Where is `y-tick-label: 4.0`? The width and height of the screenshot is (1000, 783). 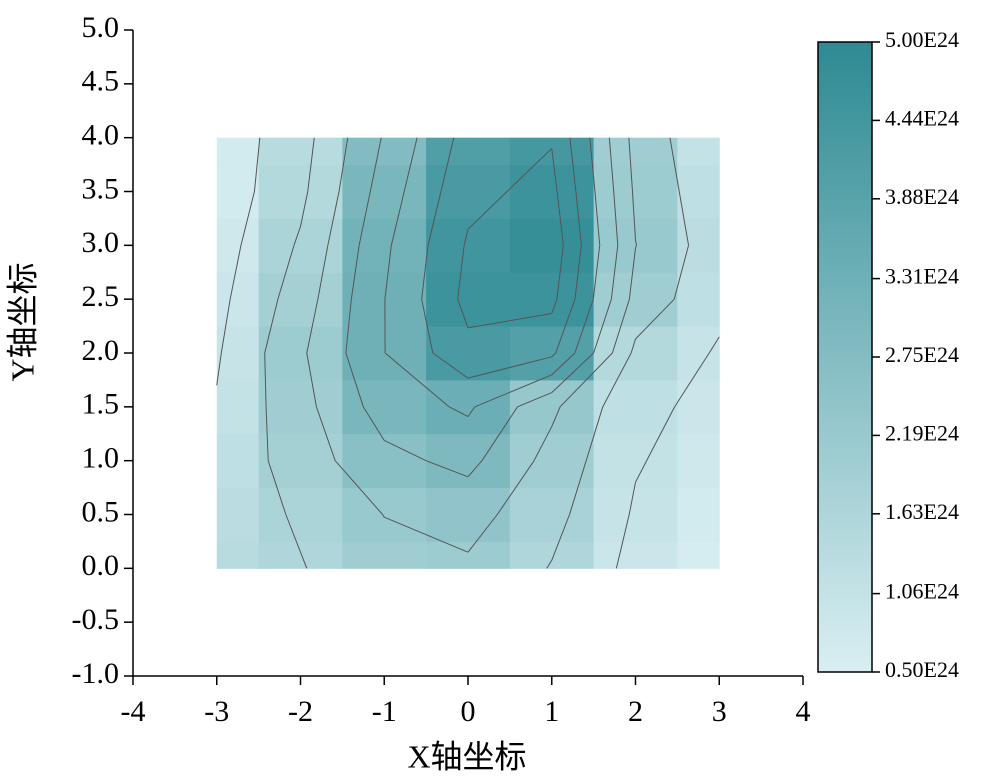 y-tick-label: 4.0 is located at coordinates (101, 135).